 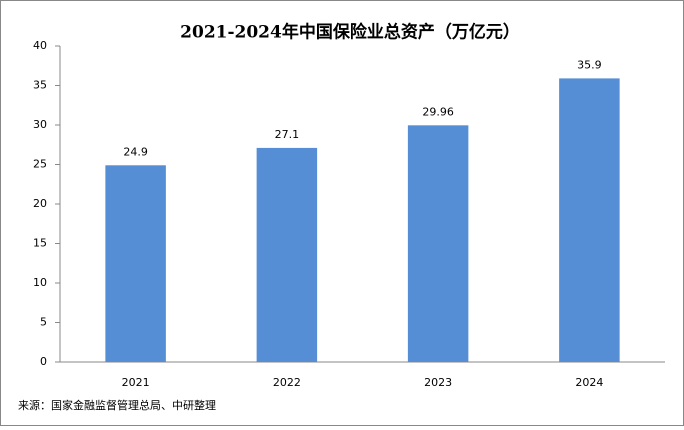 What do you see at coordinates (287, 134) in the screenshot?
I see `data-label: 27.1` at bounding box center [287, 134].